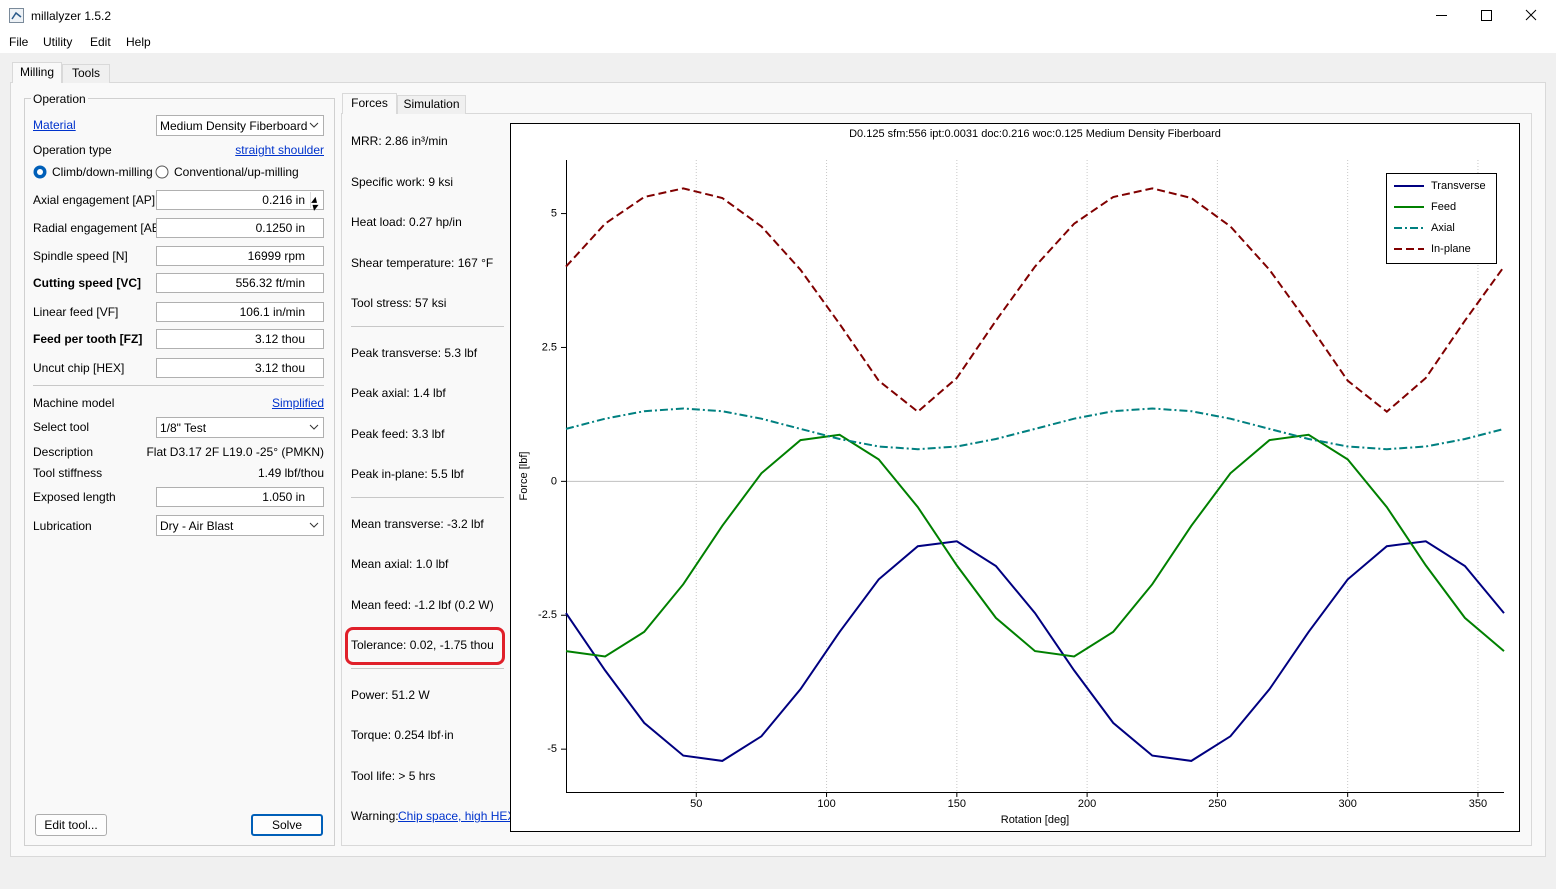 Image resolution: width=1556 pixels, height=889 pixels. I want to click on result-line: Mean transverse: -3.2 lbf, so click(417, 524).